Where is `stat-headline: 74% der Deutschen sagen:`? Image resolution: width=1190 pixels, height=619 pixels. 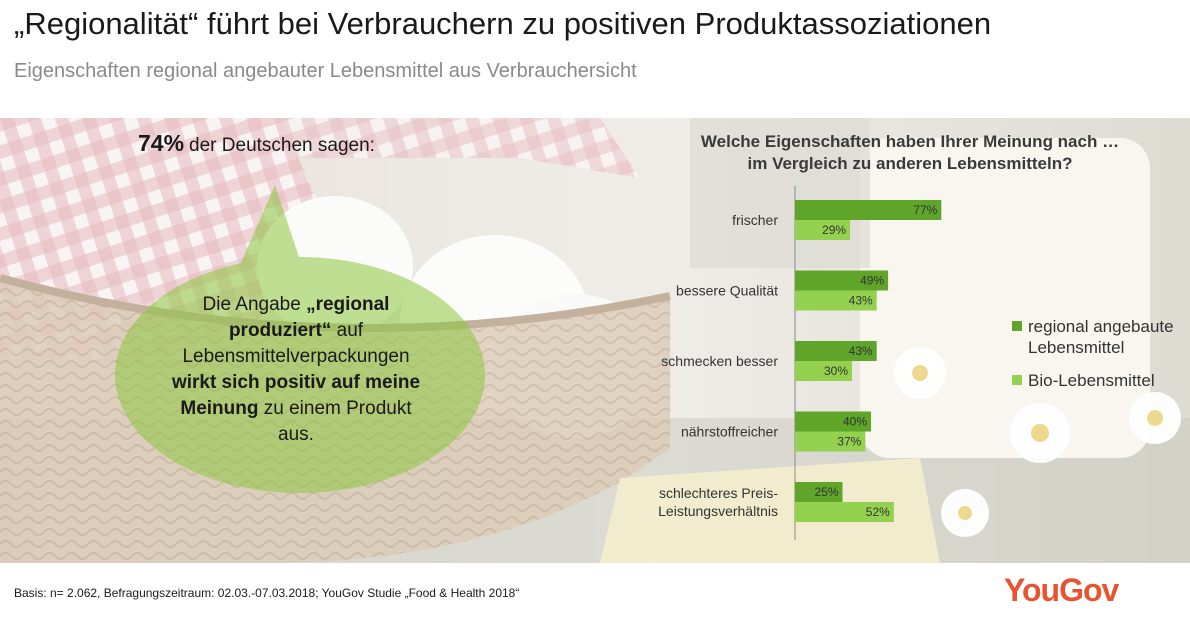
stat-headline: 74% der Deutschen sagen: is located at coordinates (256, 143).